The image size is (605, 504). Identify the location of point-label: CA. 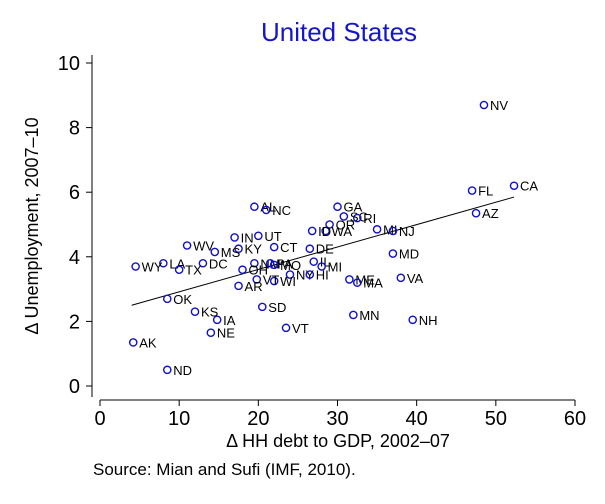
(529, 186).